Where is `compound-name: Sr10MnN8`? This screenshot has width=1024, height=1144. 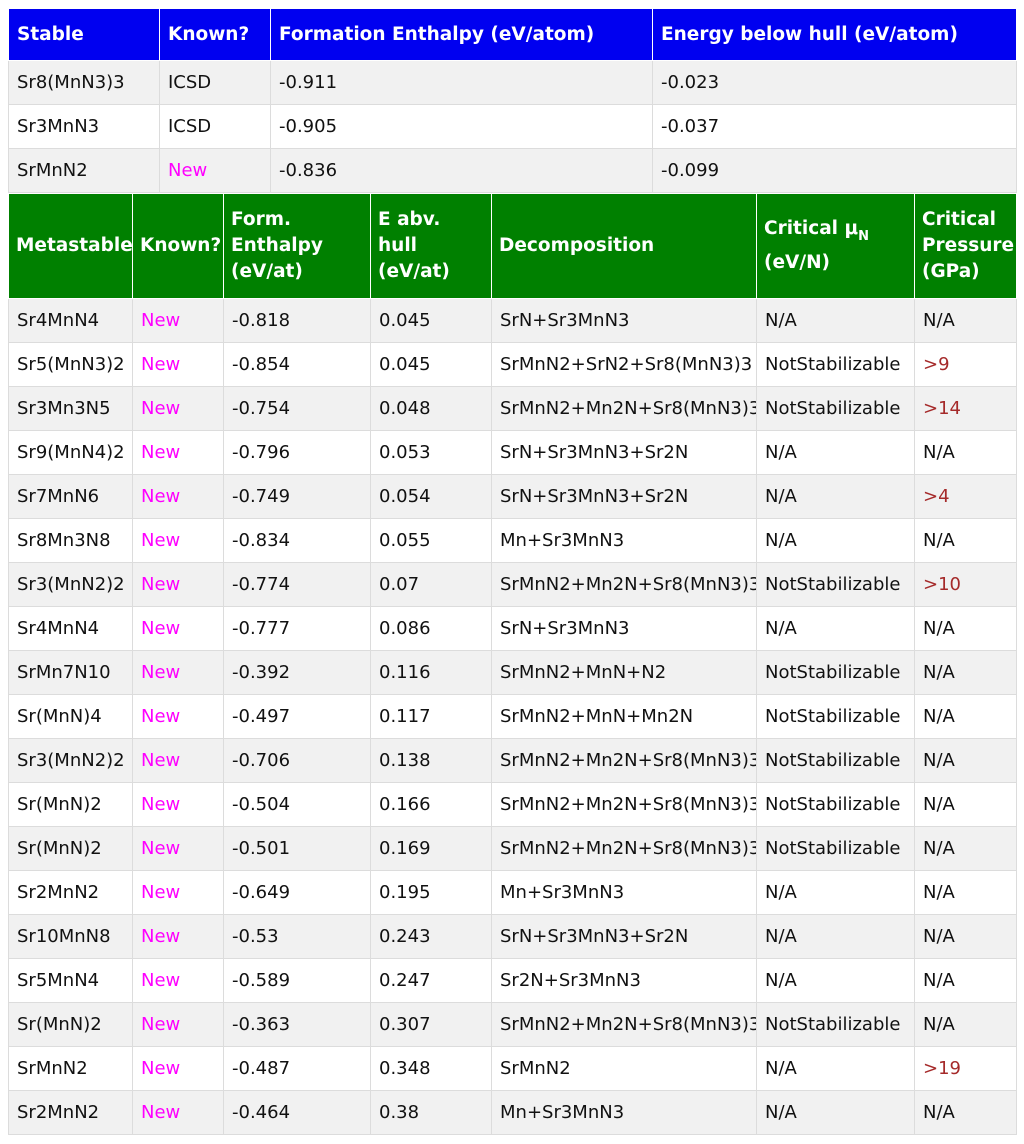 compound-name: Sr10MnN8 is located at coordinates (70, 936).